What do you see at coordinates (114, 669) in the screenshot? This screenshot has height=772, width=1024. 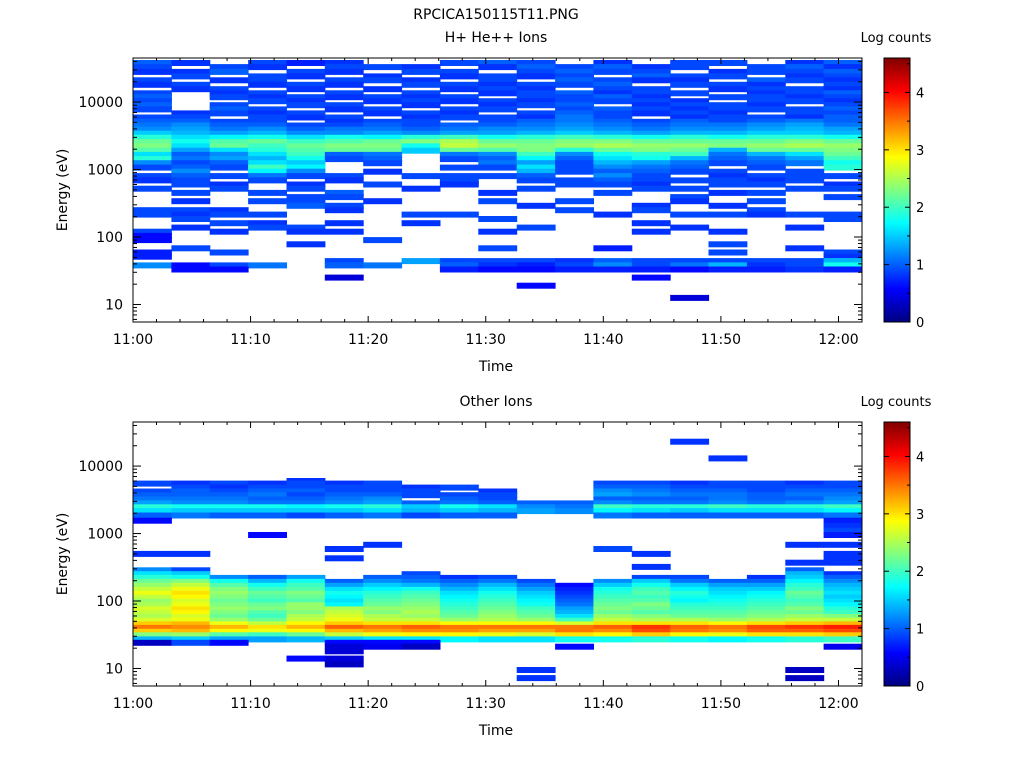 I see `y-tick-label: 10` at bounding box center [114, 669].